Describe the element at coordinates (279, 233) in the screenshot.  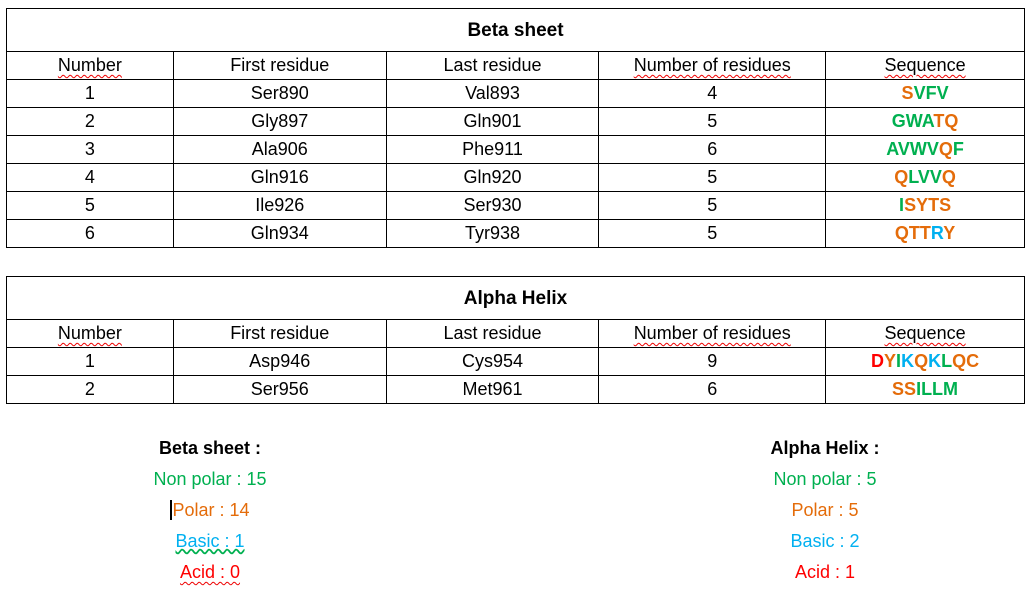
I see `cell-first: Gln934` at that location.